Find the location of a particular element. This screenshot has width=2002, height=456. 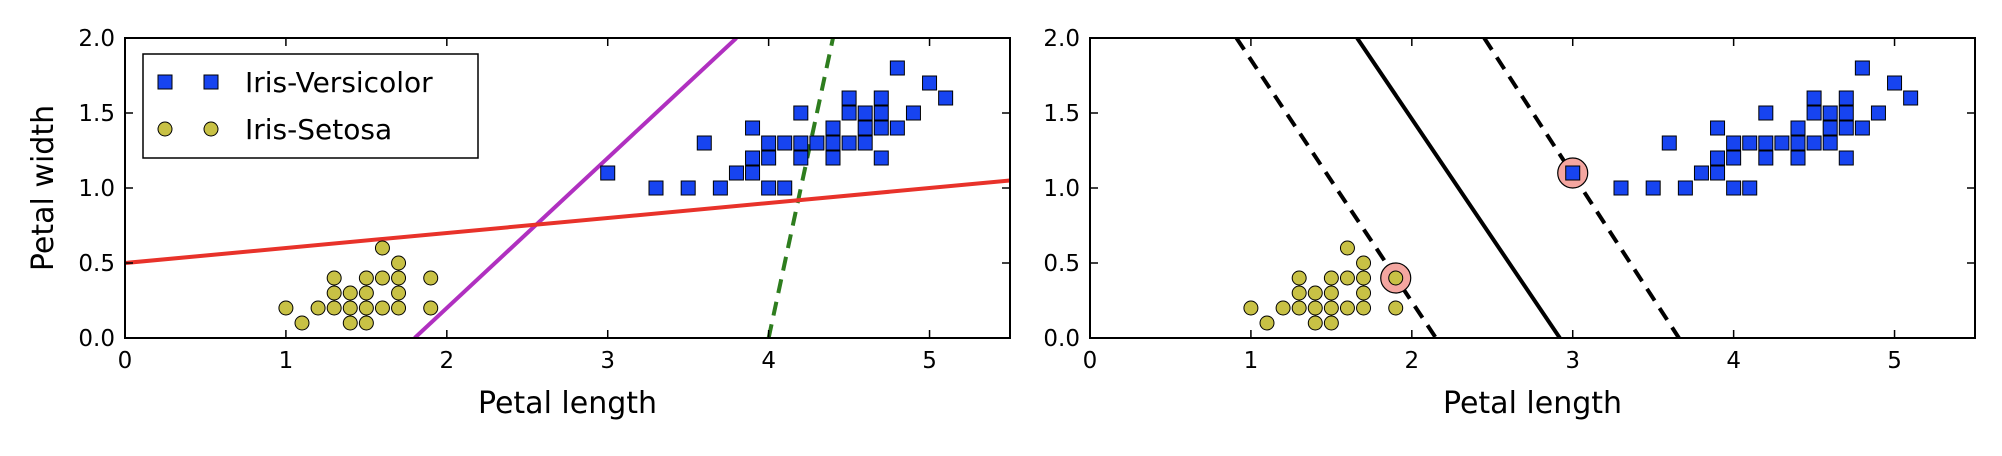

legend-label-1: Iris-Setosa is located at coordinates (318, 129).